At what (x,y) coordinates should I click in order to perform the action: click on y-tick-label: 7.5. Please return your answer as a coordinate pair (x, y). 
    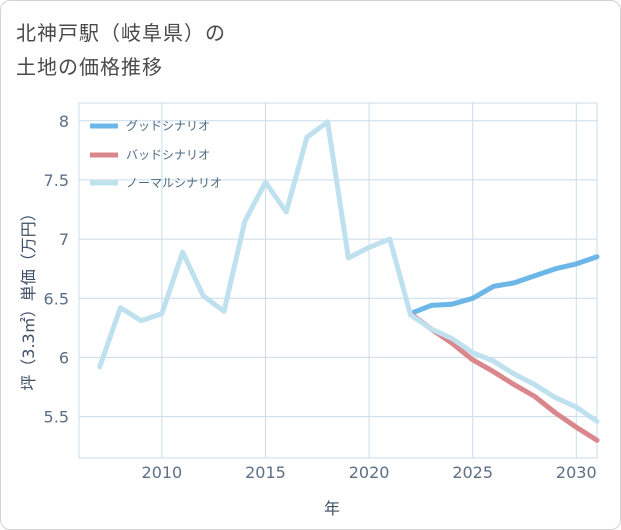
    Looking at the image, I should click on (56, 180).